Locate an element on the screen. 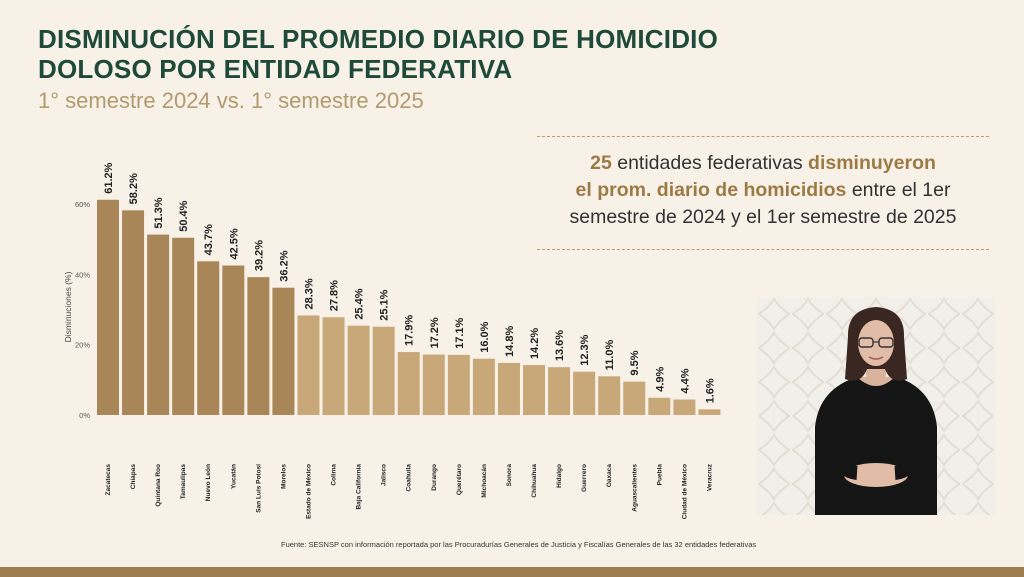 The height and width of the screenshot is (577, 1024). data-label: 25.4% is located at coordinates (360, 303).